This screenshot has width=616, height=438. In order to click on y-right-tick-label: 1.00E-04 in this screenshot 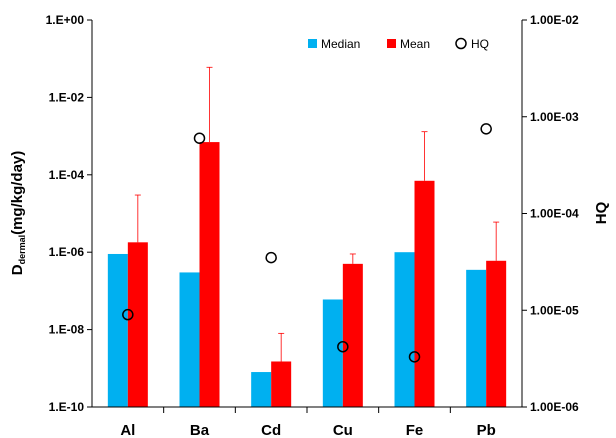, I will do `click(554, 214)`.